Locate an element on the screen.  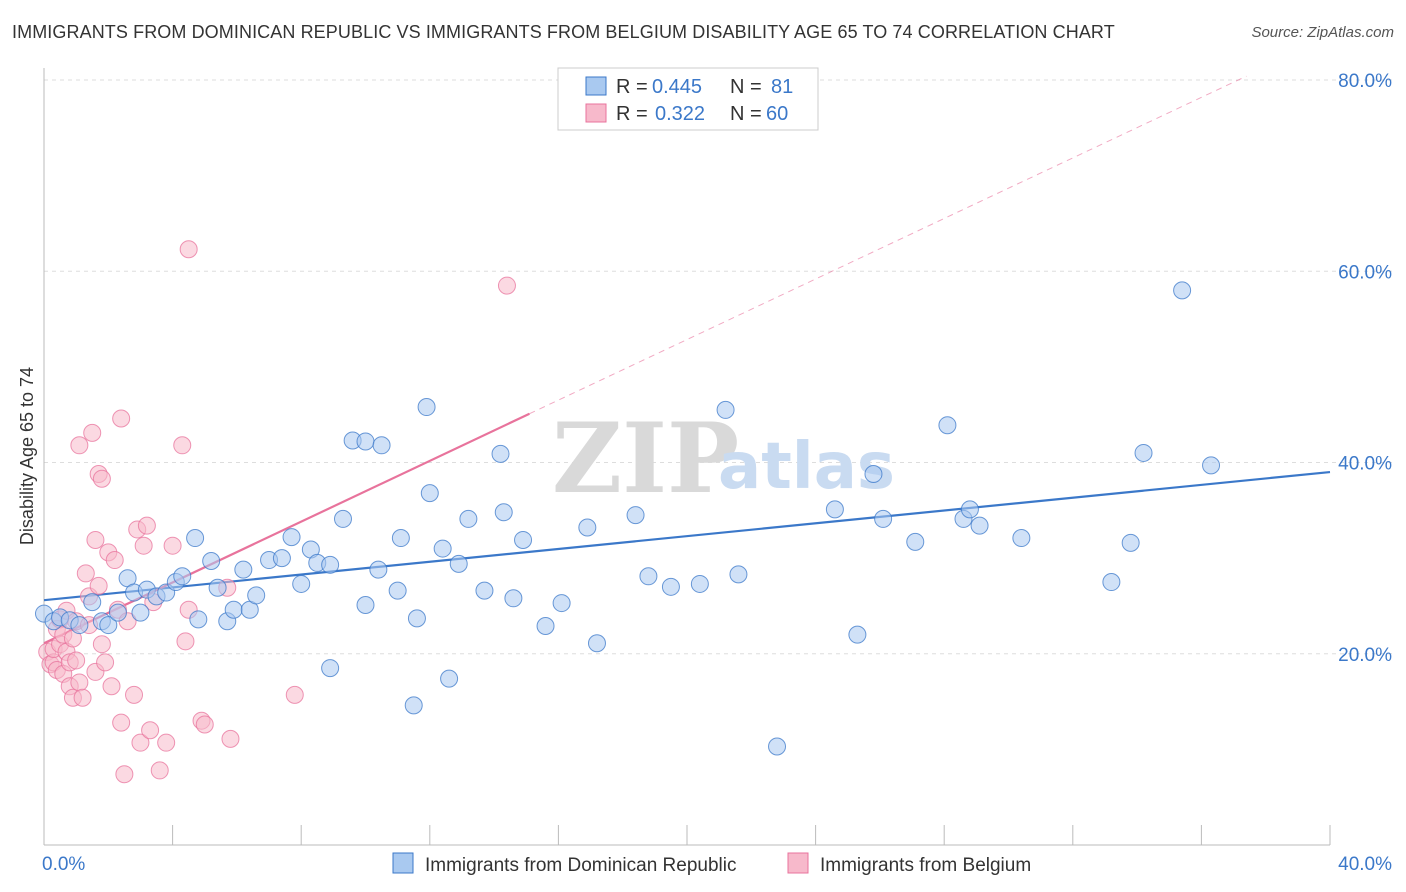
watermark-zip: ZIP is located at coordinates (645, 458).